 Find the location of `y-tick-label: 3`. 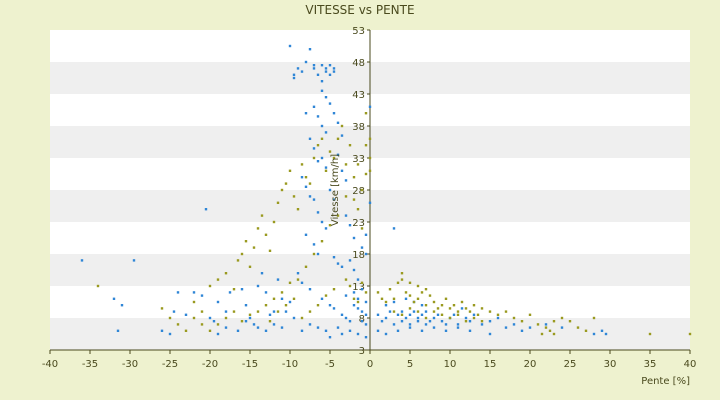

y-tick-label: 3 is located at coordinates (362, 351).